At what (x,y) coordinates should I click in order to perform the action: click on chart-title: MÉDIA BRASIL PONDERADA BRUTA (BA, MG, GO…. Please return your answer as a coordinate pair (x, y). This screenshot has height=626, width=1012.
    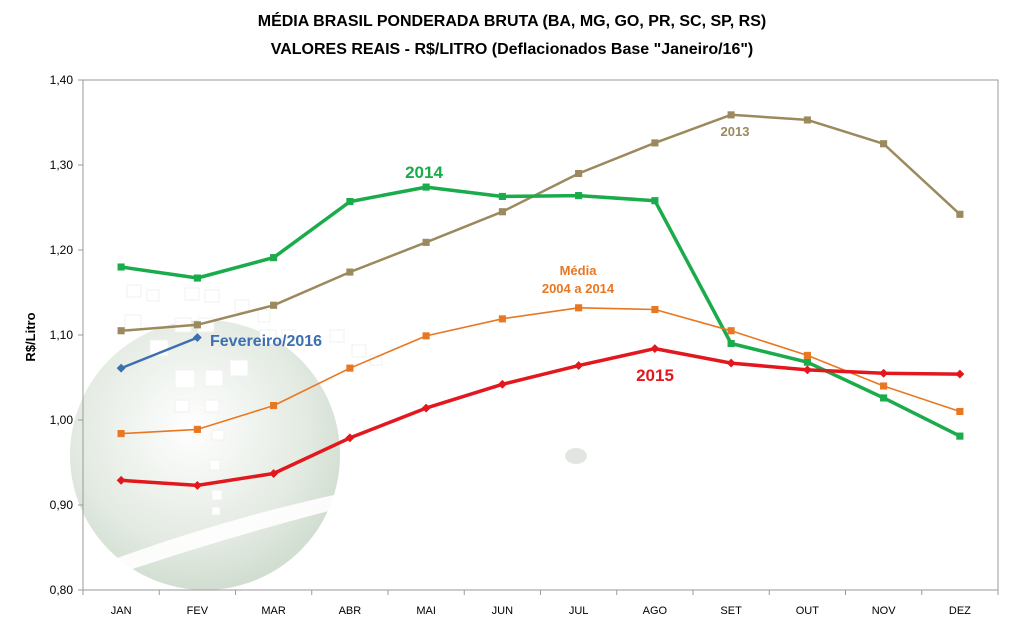
    Looking at the image, I should click on (512, 20).